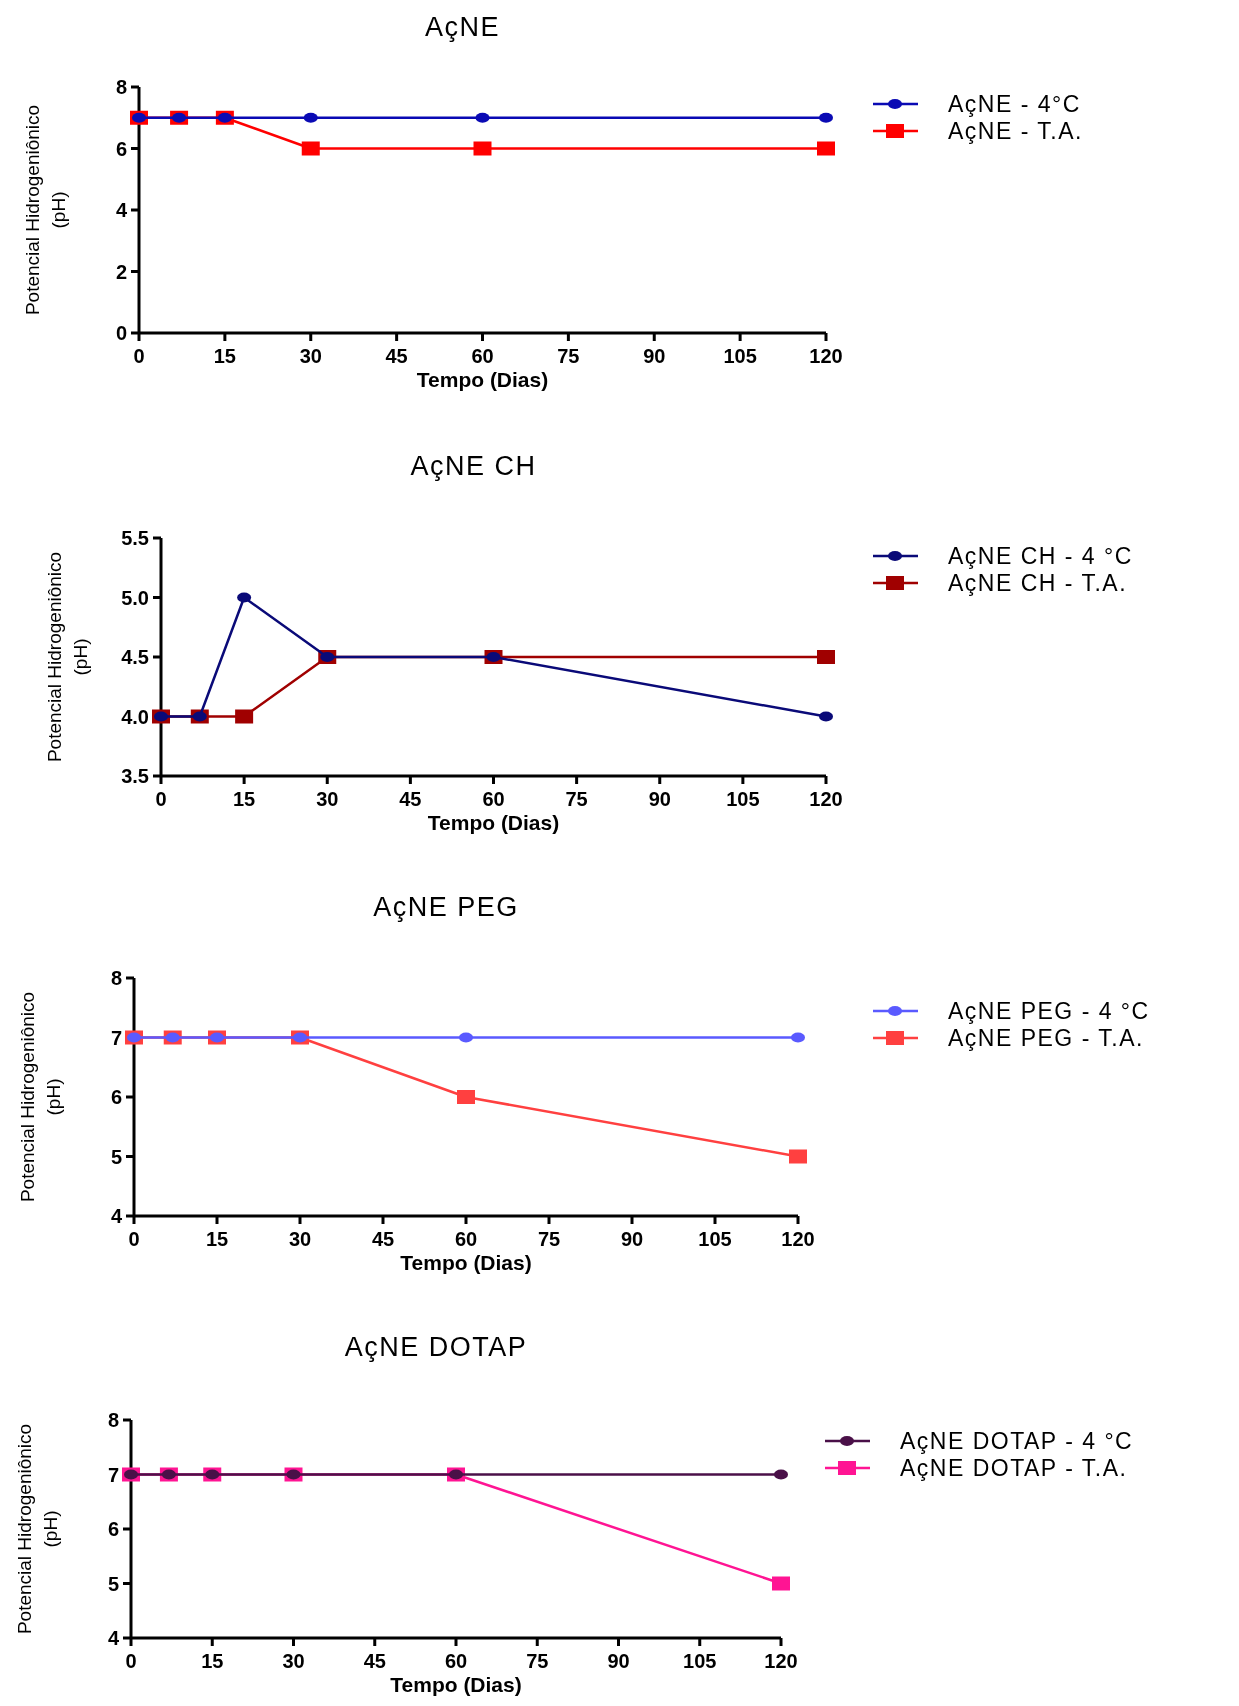 This screenshot has height=1706, width=1239. Describe the element at coordinates (473, 466) in the screenshot. I see `chart-title: AçNE CH` at that location.